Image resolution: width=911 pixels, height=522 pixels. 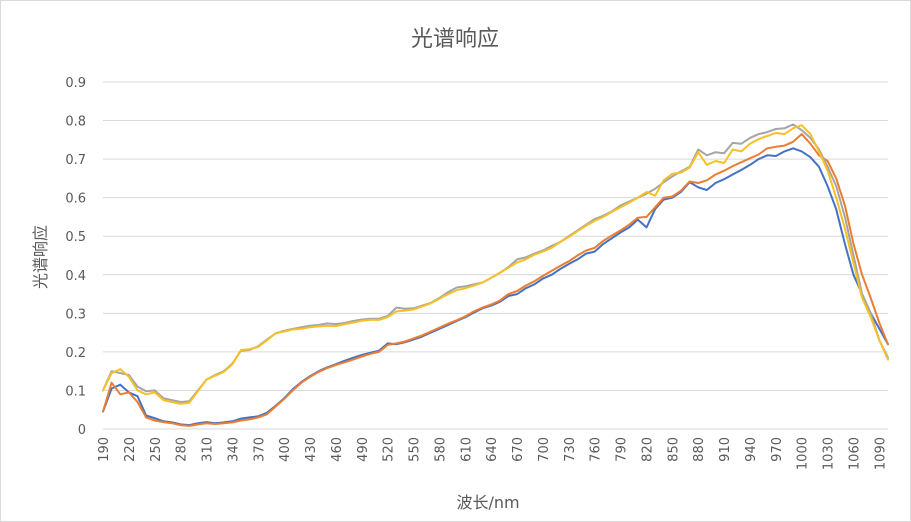 What do you see at coordinates (75, 391) in the screenshot?
I see `y-tick-label: 0.1` at bounding box center [75, 391].